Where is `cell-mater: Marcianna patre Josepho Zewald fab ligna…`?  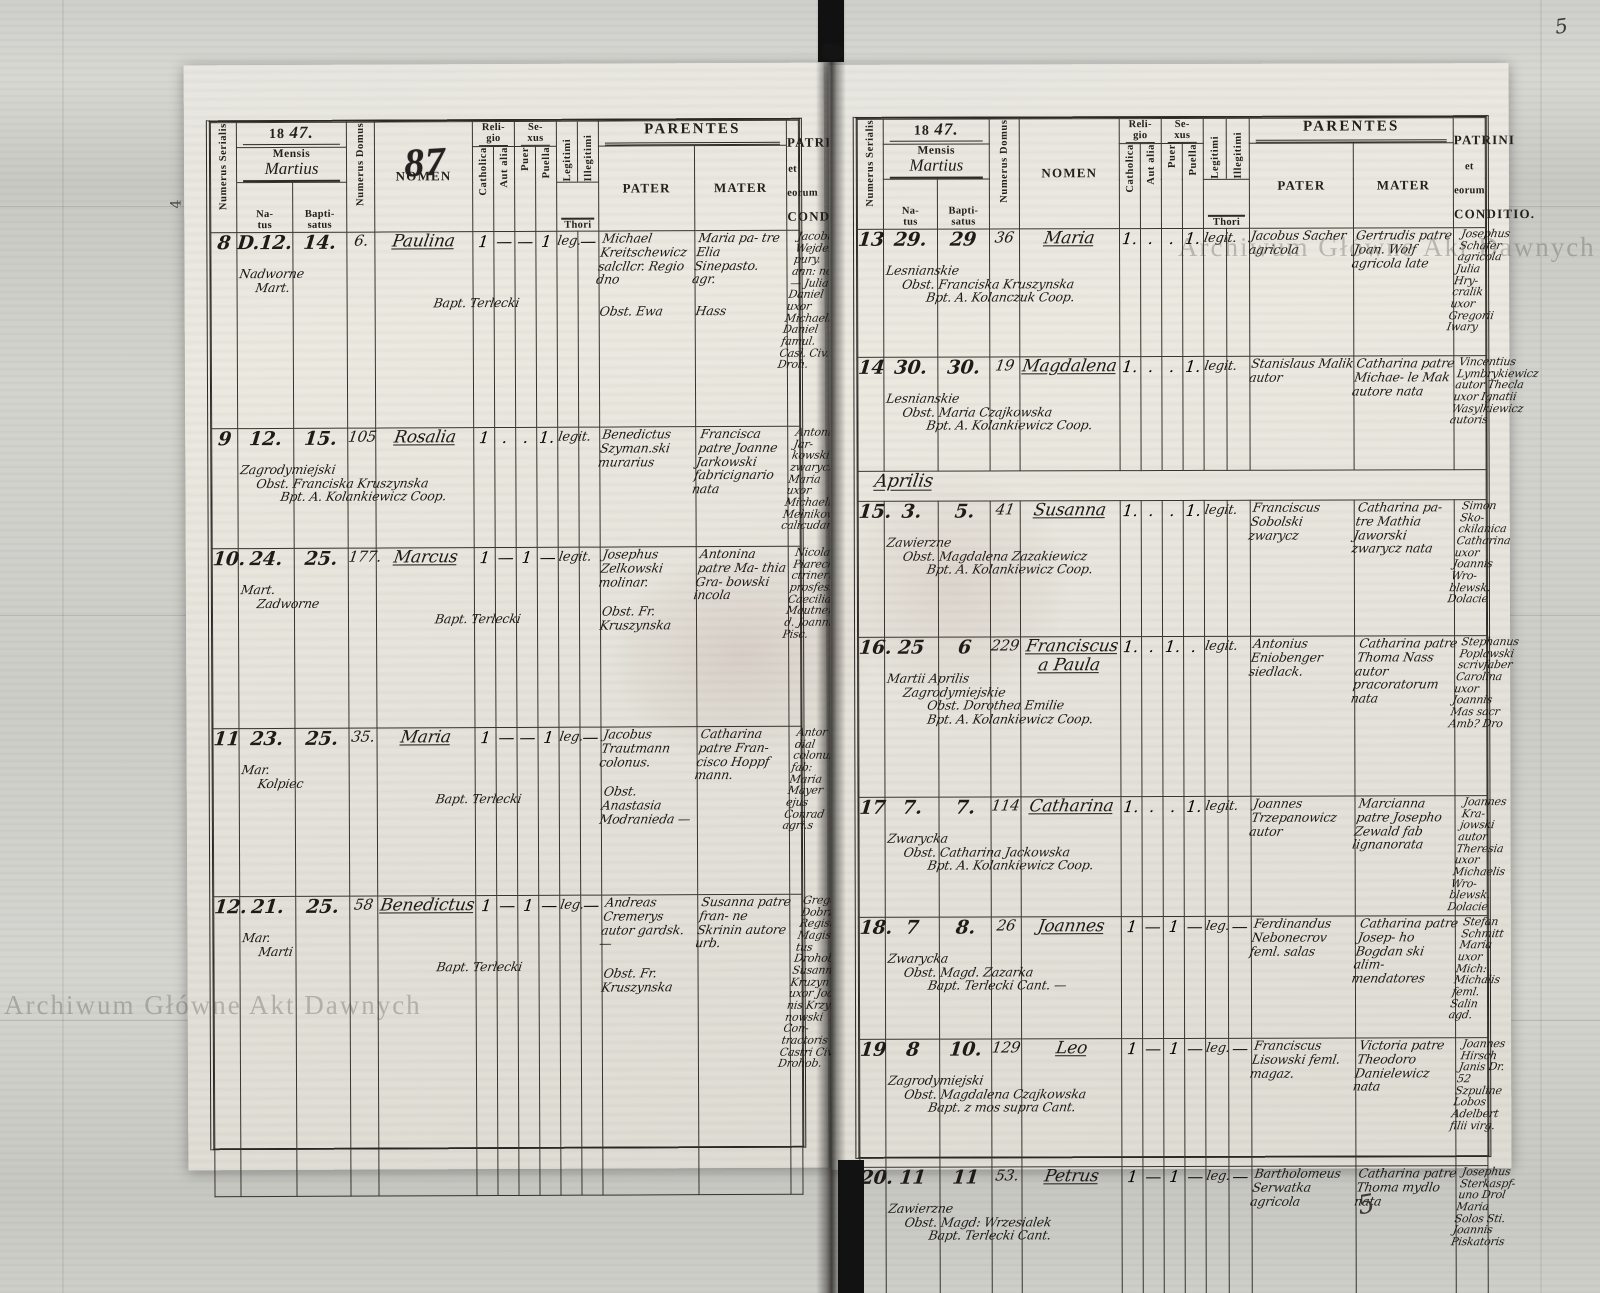 cell-mater: Marcianna patre Josepho Zewald fab ligna… is located at coordinates (1403, 855).